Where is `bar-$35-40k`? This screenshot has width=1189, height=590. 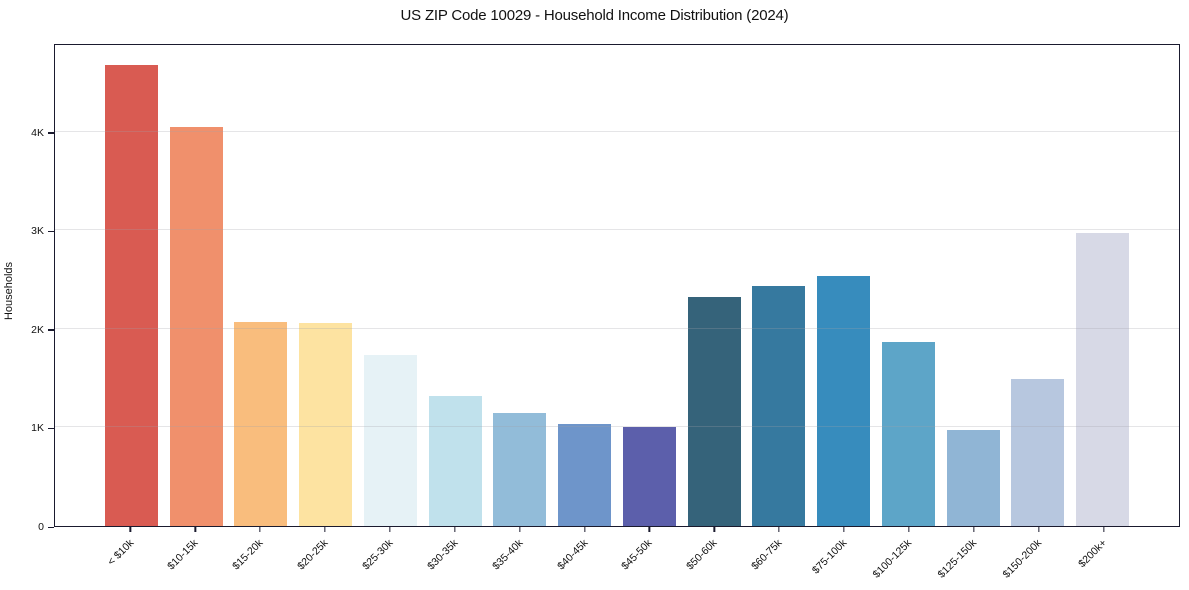 bar-$35-40k is located at coordinates (520, 469).